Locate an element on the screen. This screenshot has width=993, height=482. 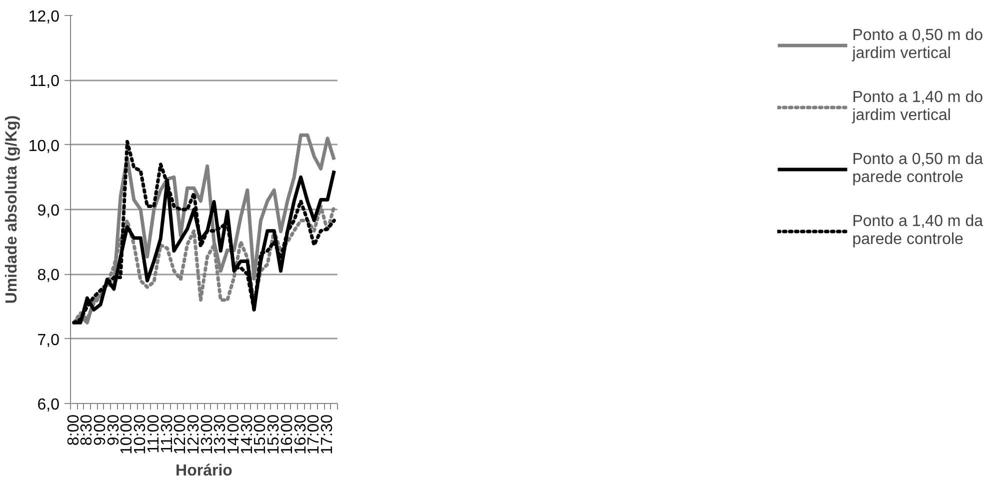
y-tick-label: 9,0 is located at coordinates (48, 211).